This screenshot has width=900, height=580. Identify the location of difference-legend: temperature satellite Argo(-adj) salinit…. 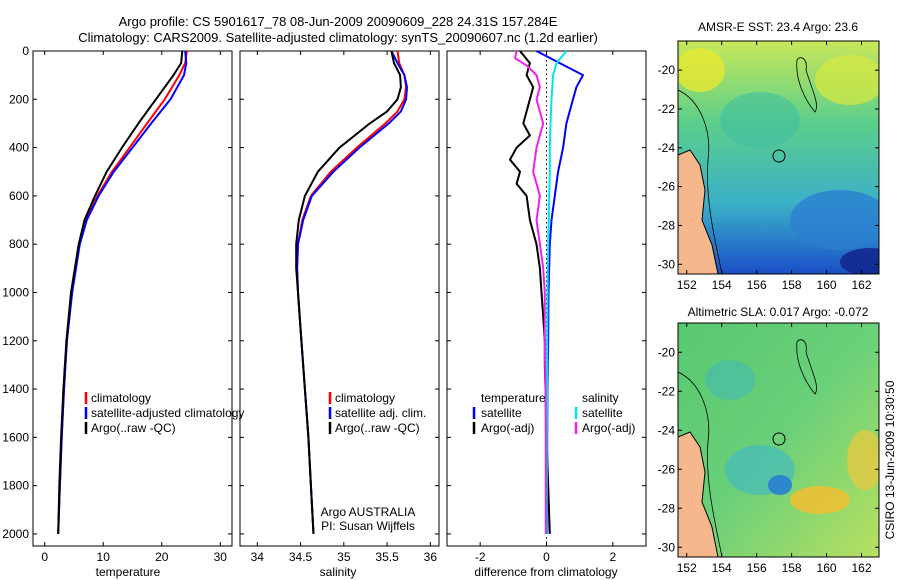
(553, 413).